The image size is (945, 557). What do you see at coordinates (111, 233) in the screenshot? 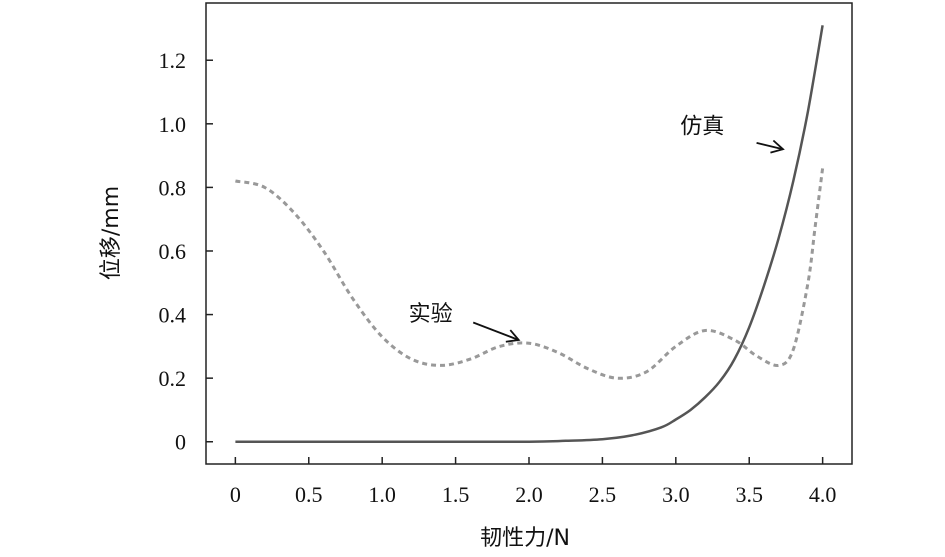
I see `y-axis-title: 位移/mm` at bounding box center [111, 233].